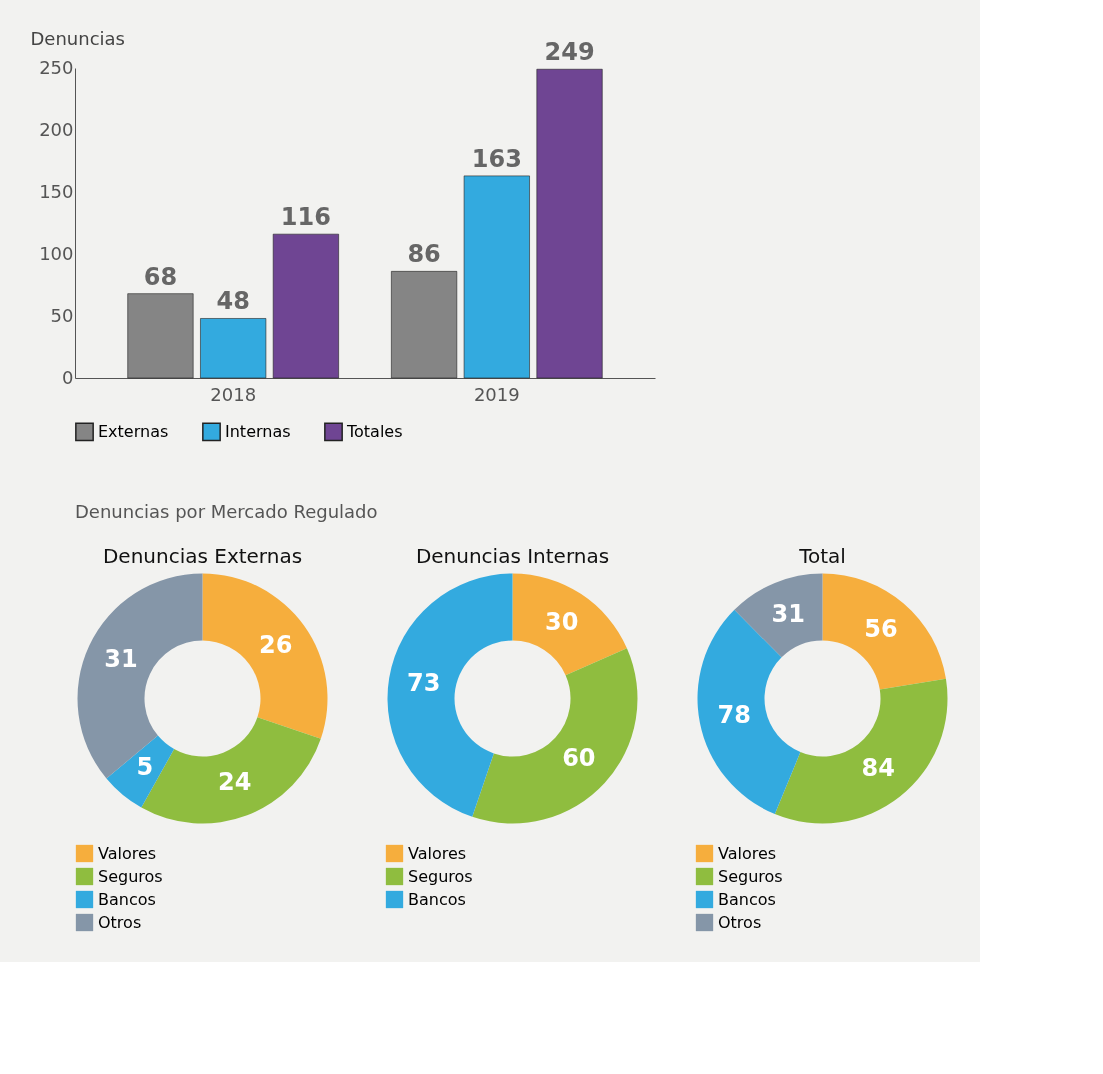 The image size is (1103, 1074). Describe the element at coordinates (77, 38) in the screenshot. I see `y-axis-title: Denuncias` at that location.